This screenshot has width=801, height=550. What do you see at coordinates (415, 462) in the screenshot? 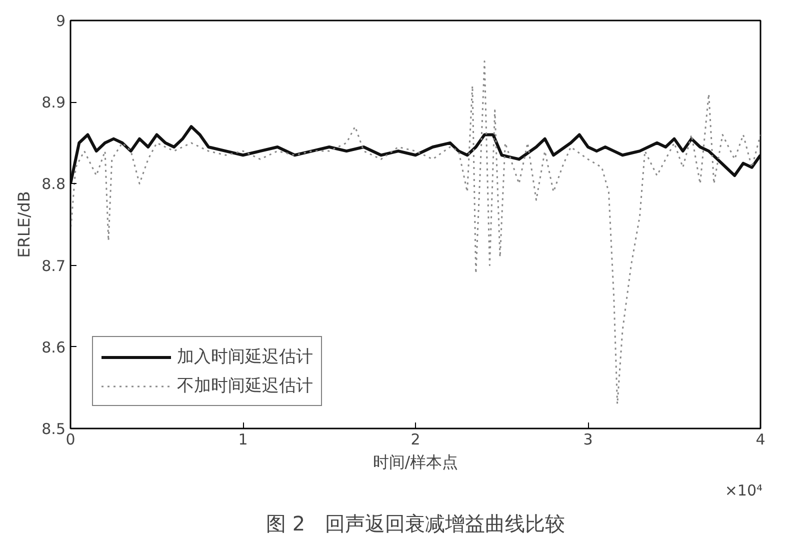
I see `x-axis-title: 时间/样本点` at bounding box center [415, 462].